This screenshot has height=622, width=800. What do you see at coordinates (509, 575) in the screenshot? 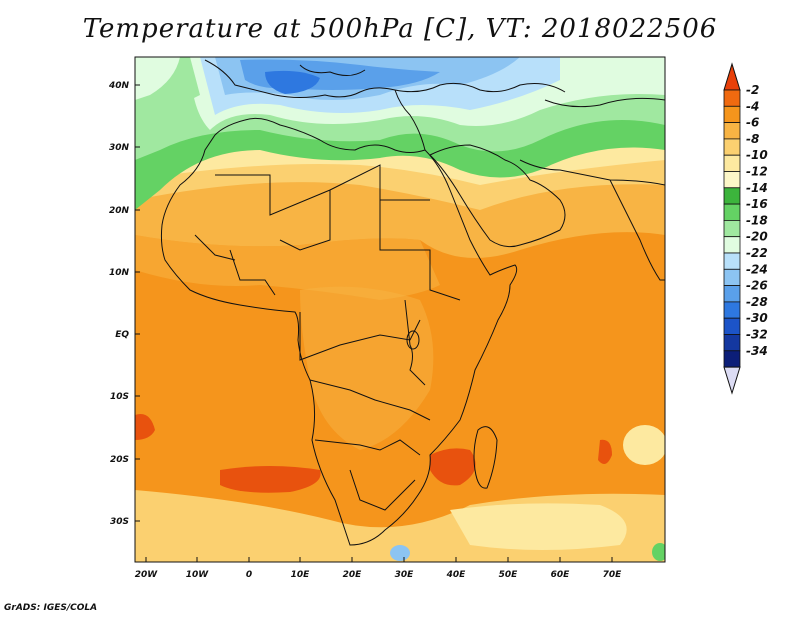
I see `lon-label: 50E` at bounding box center [509, 575].